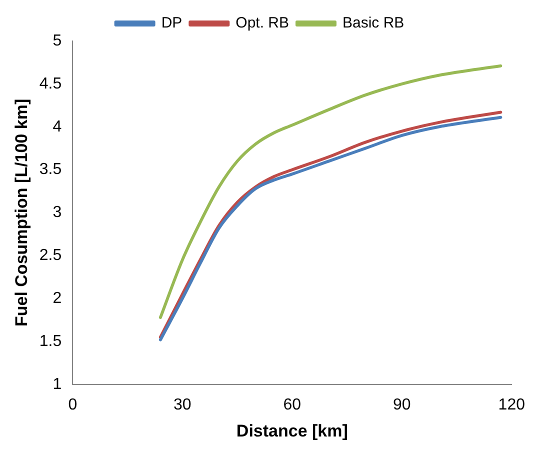  What do you see at coordinates (50, 83) in the screenshot?
I see `y-tick-label: 4.5` at bounding box center [50, 83].